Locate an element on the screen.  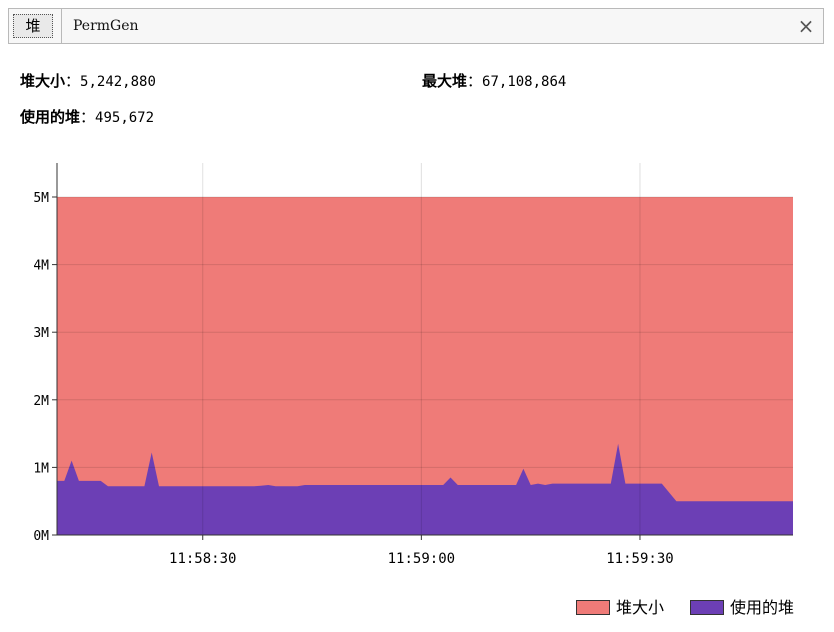
tab-separator is located at coordinates (61, 26).